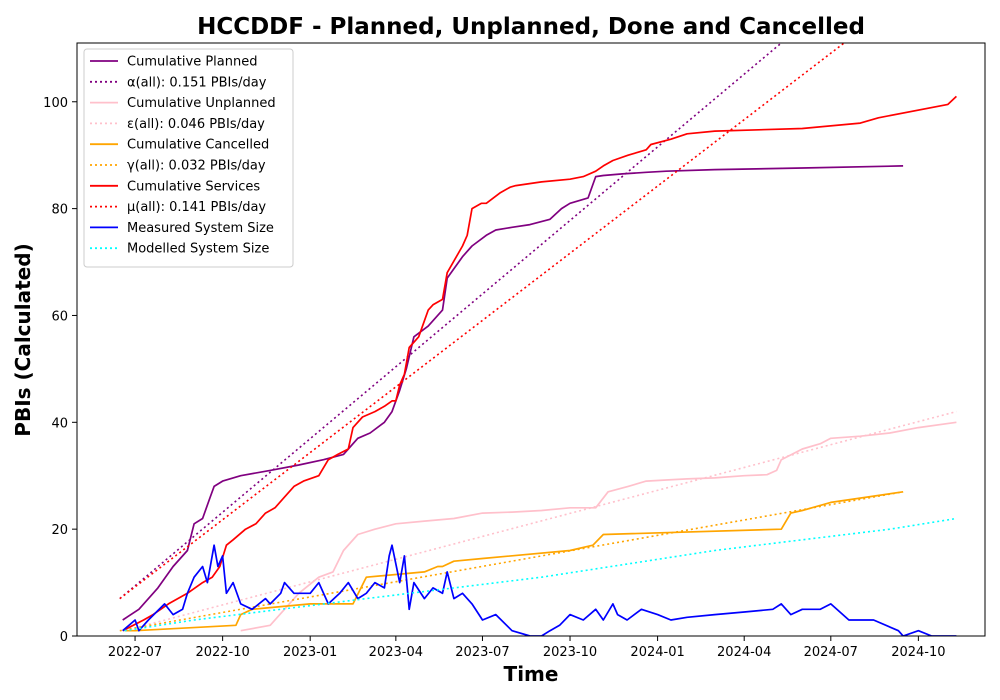 This screenshot has height=700, width=1000. Describe the element at coordinates (60, 370) in the screenshot. I see `y-axis: 0 20 40 60 80 100` at that location.